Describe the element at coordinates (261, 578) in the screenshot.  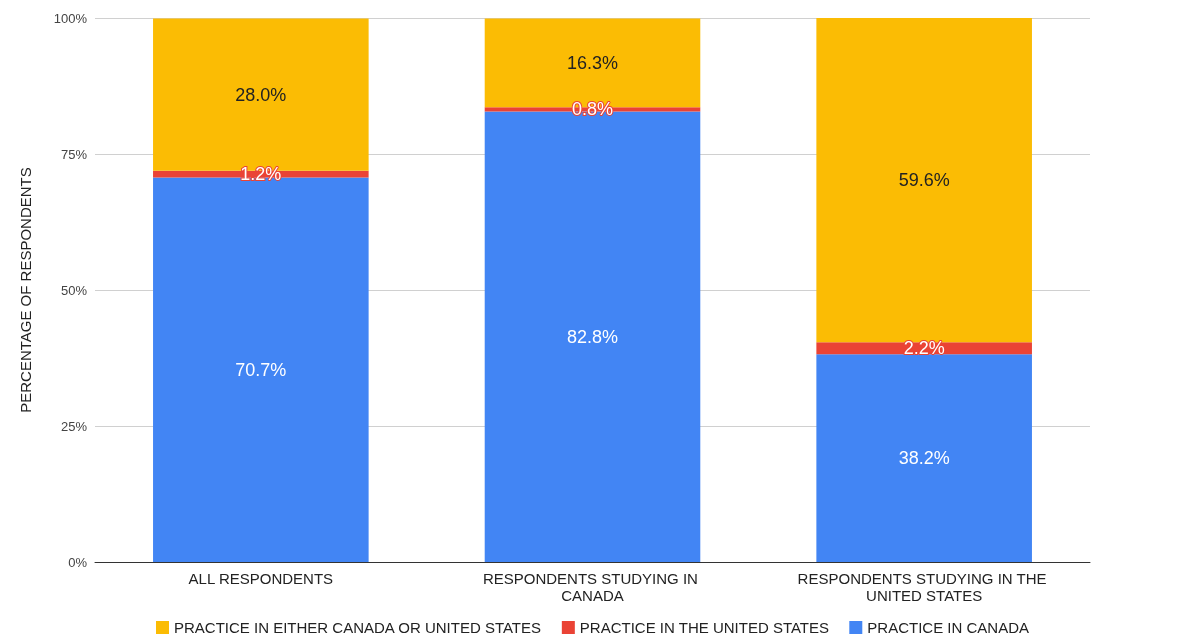
I see `x-tick-label: ALL RESPONDENTS` at that location.